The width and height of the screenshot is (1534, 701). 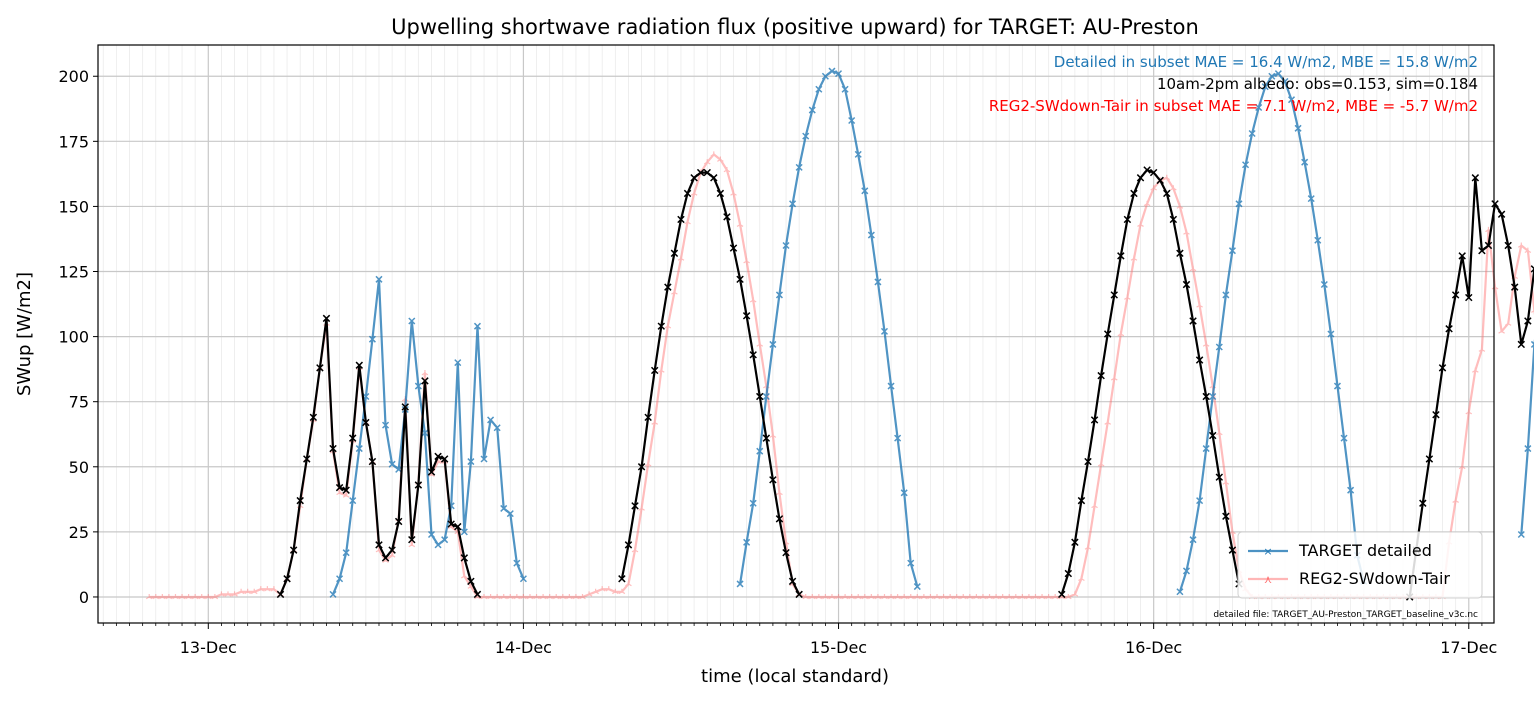 What do you see at coordinates (24, 334) in the screenshot?
I see `y-axis-label: SWup [W/m2]` at bounding box center [24, 334].